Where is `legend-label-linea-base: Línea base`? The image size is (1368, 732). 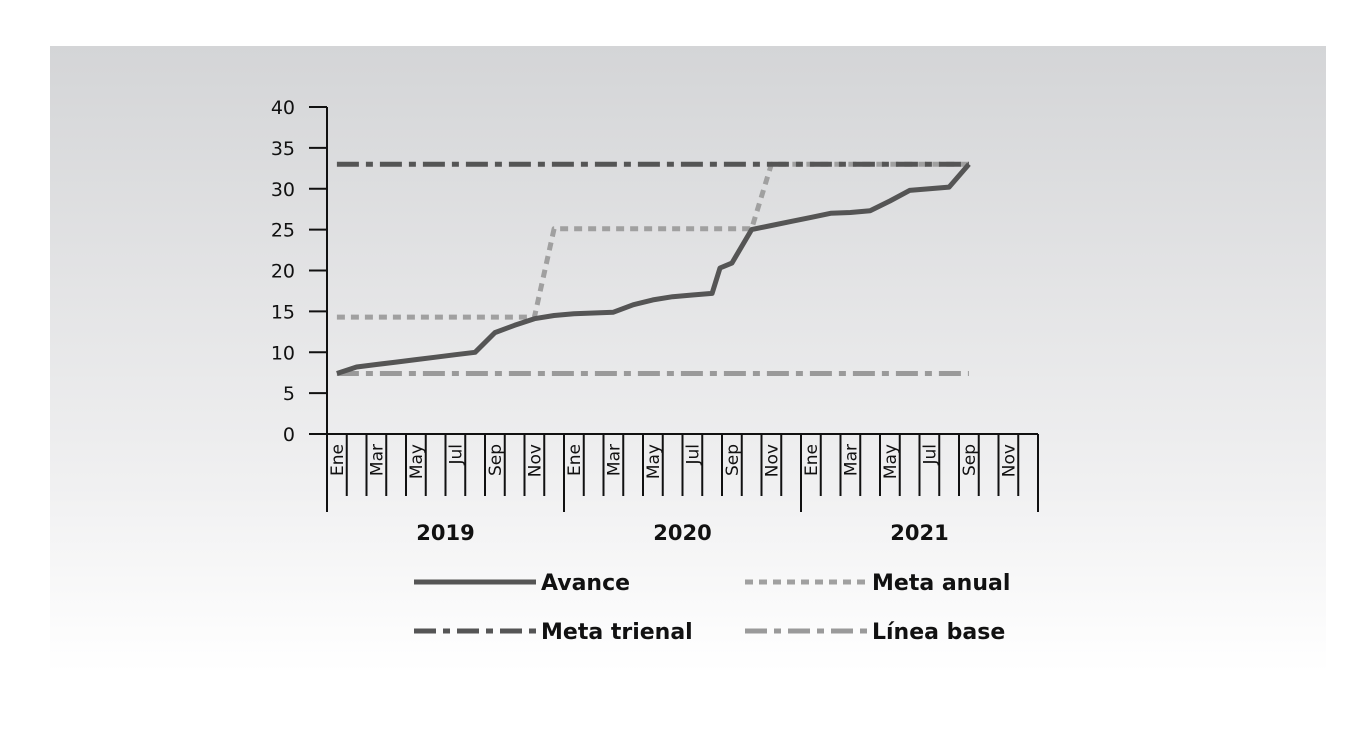
legend-label-linea-base: Línea base is located at coordinates (938, 632).